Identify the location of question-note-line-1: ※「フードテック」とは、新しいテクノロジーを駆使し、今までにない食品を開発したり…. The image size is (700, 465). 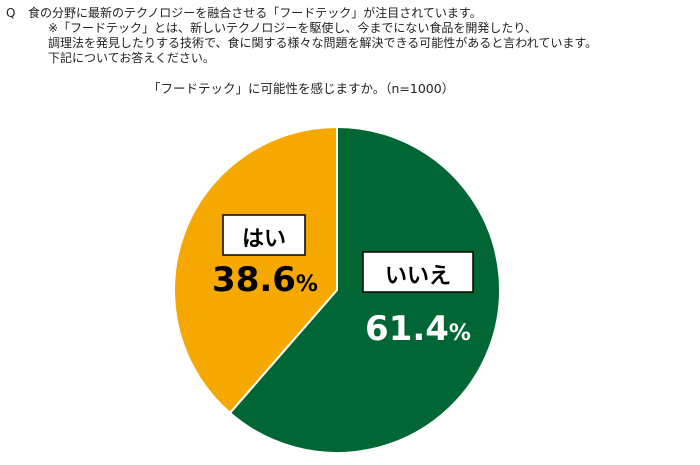
(292, 28).